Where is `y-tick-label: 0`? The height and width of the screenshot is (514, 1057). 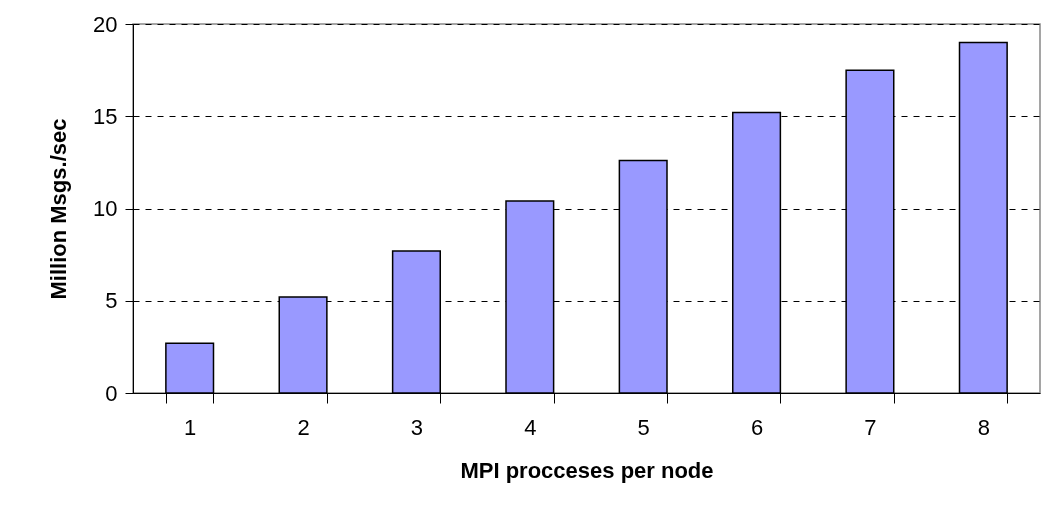
y-tick-label: 0 is located at coordinates (111, 393).